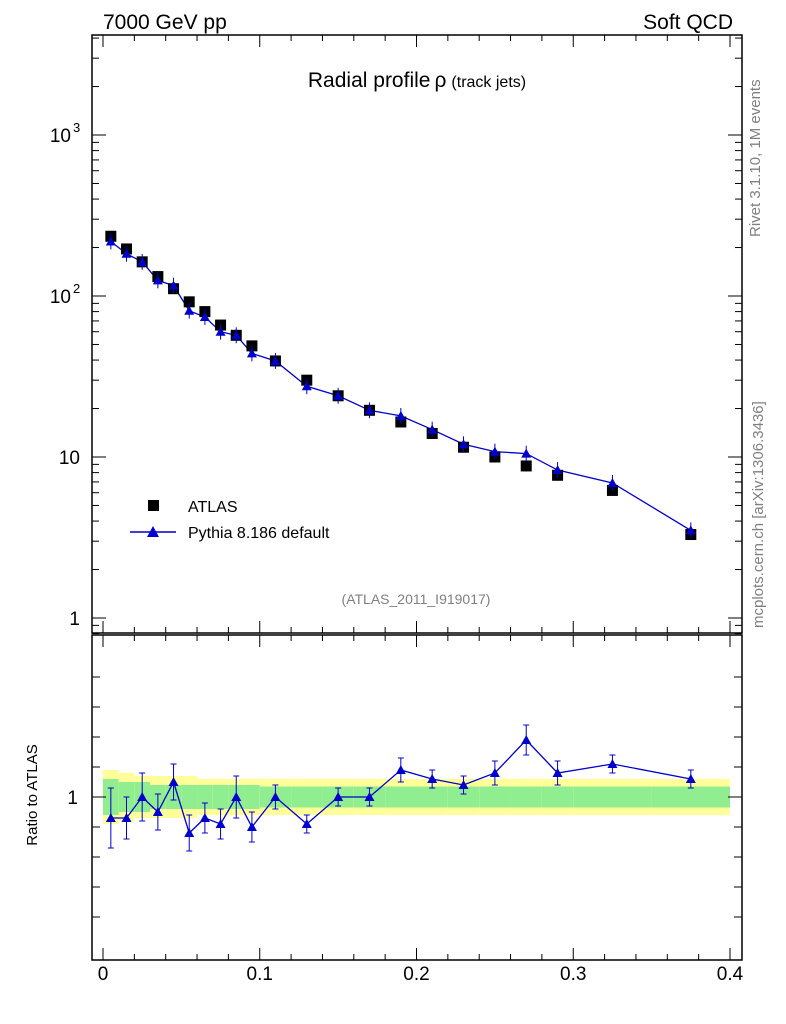 The width and height of the screenshot is (786, 1024). Describe the element at coordinates (153, 531) in the screenshot. I see `legend-pythia-marker` at that location.